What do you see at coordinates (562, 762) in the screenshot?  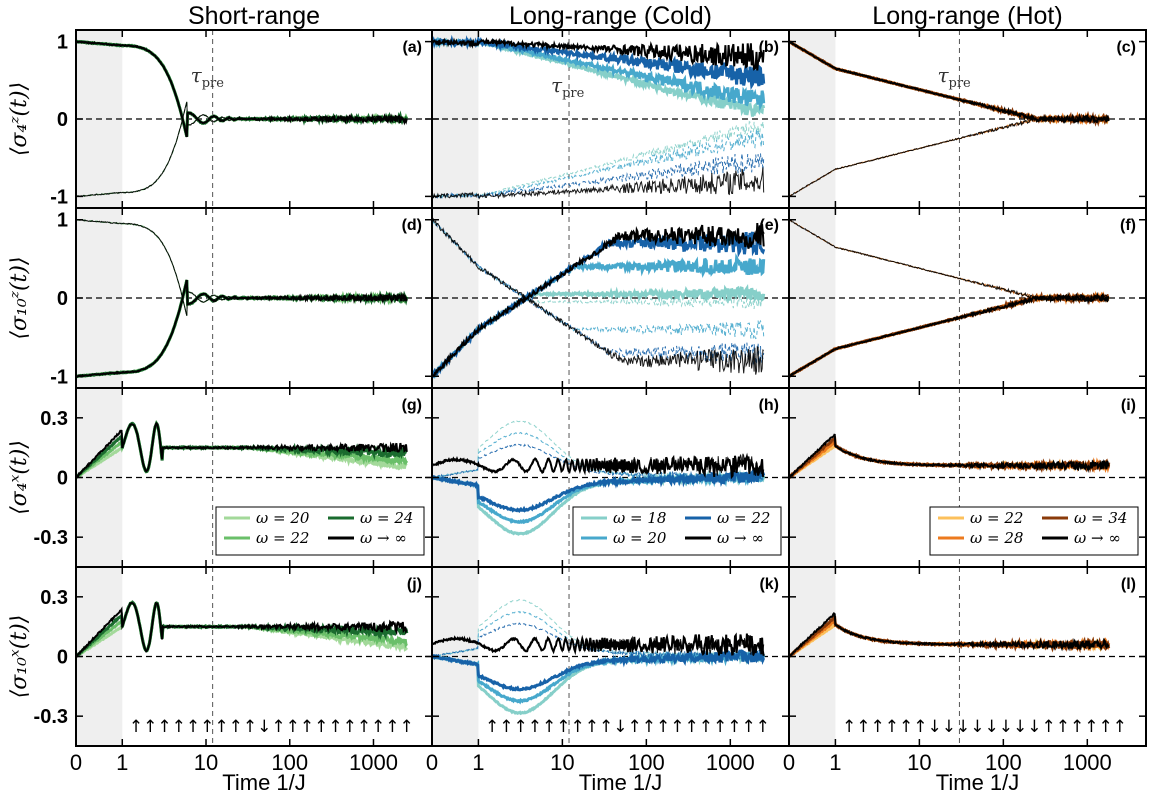 I see `x-tick-label: 10` at bounding box center [562, 762].